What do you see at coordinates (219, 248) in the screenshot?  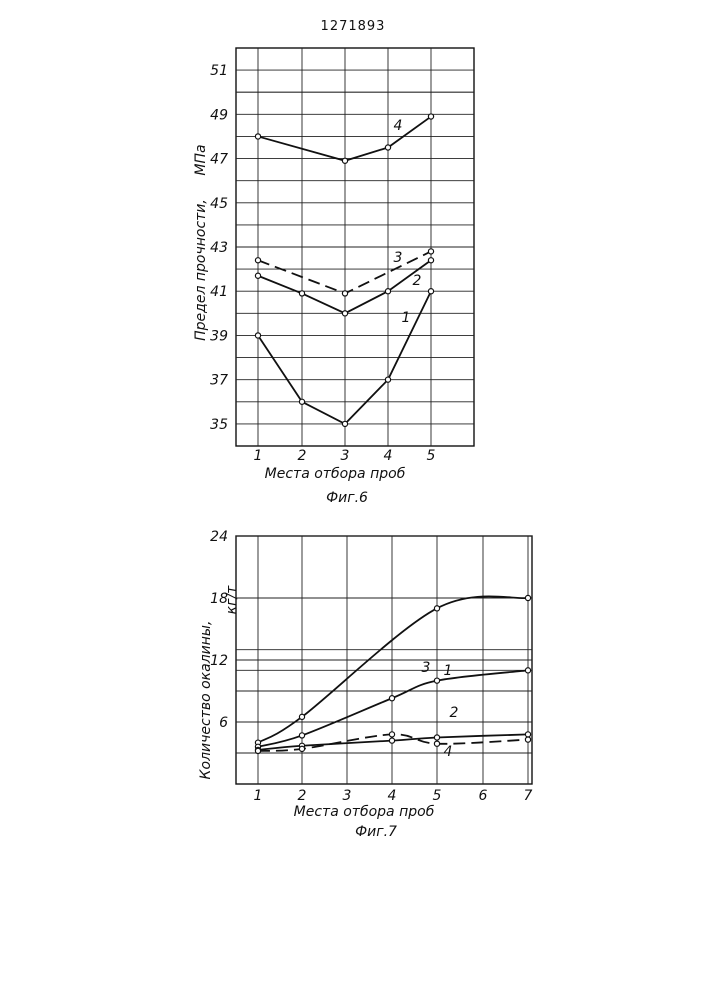 I see `y-tick-label: 43` at bounding box center [219, 248].